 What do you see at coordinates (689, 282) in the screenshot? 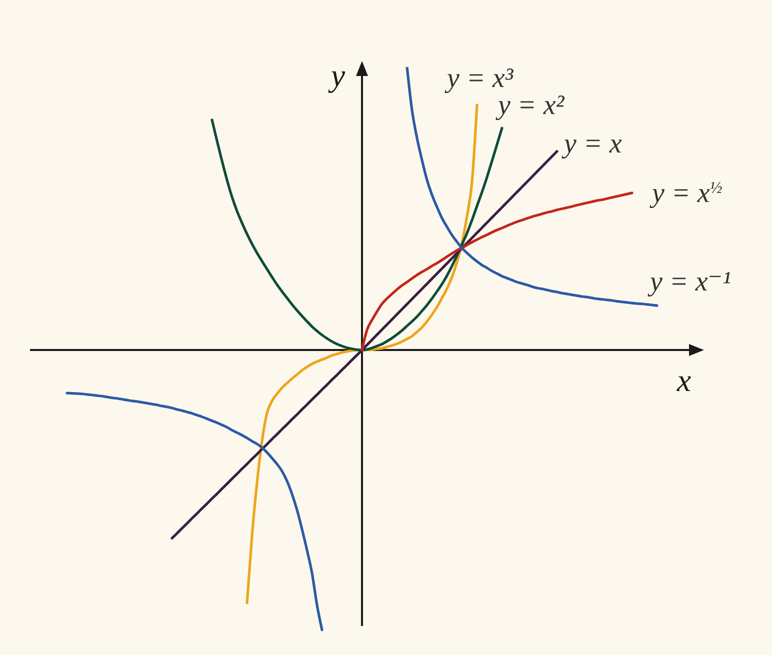
I see `series-label: y = x⁻¹` at bounding box center [689, 282].